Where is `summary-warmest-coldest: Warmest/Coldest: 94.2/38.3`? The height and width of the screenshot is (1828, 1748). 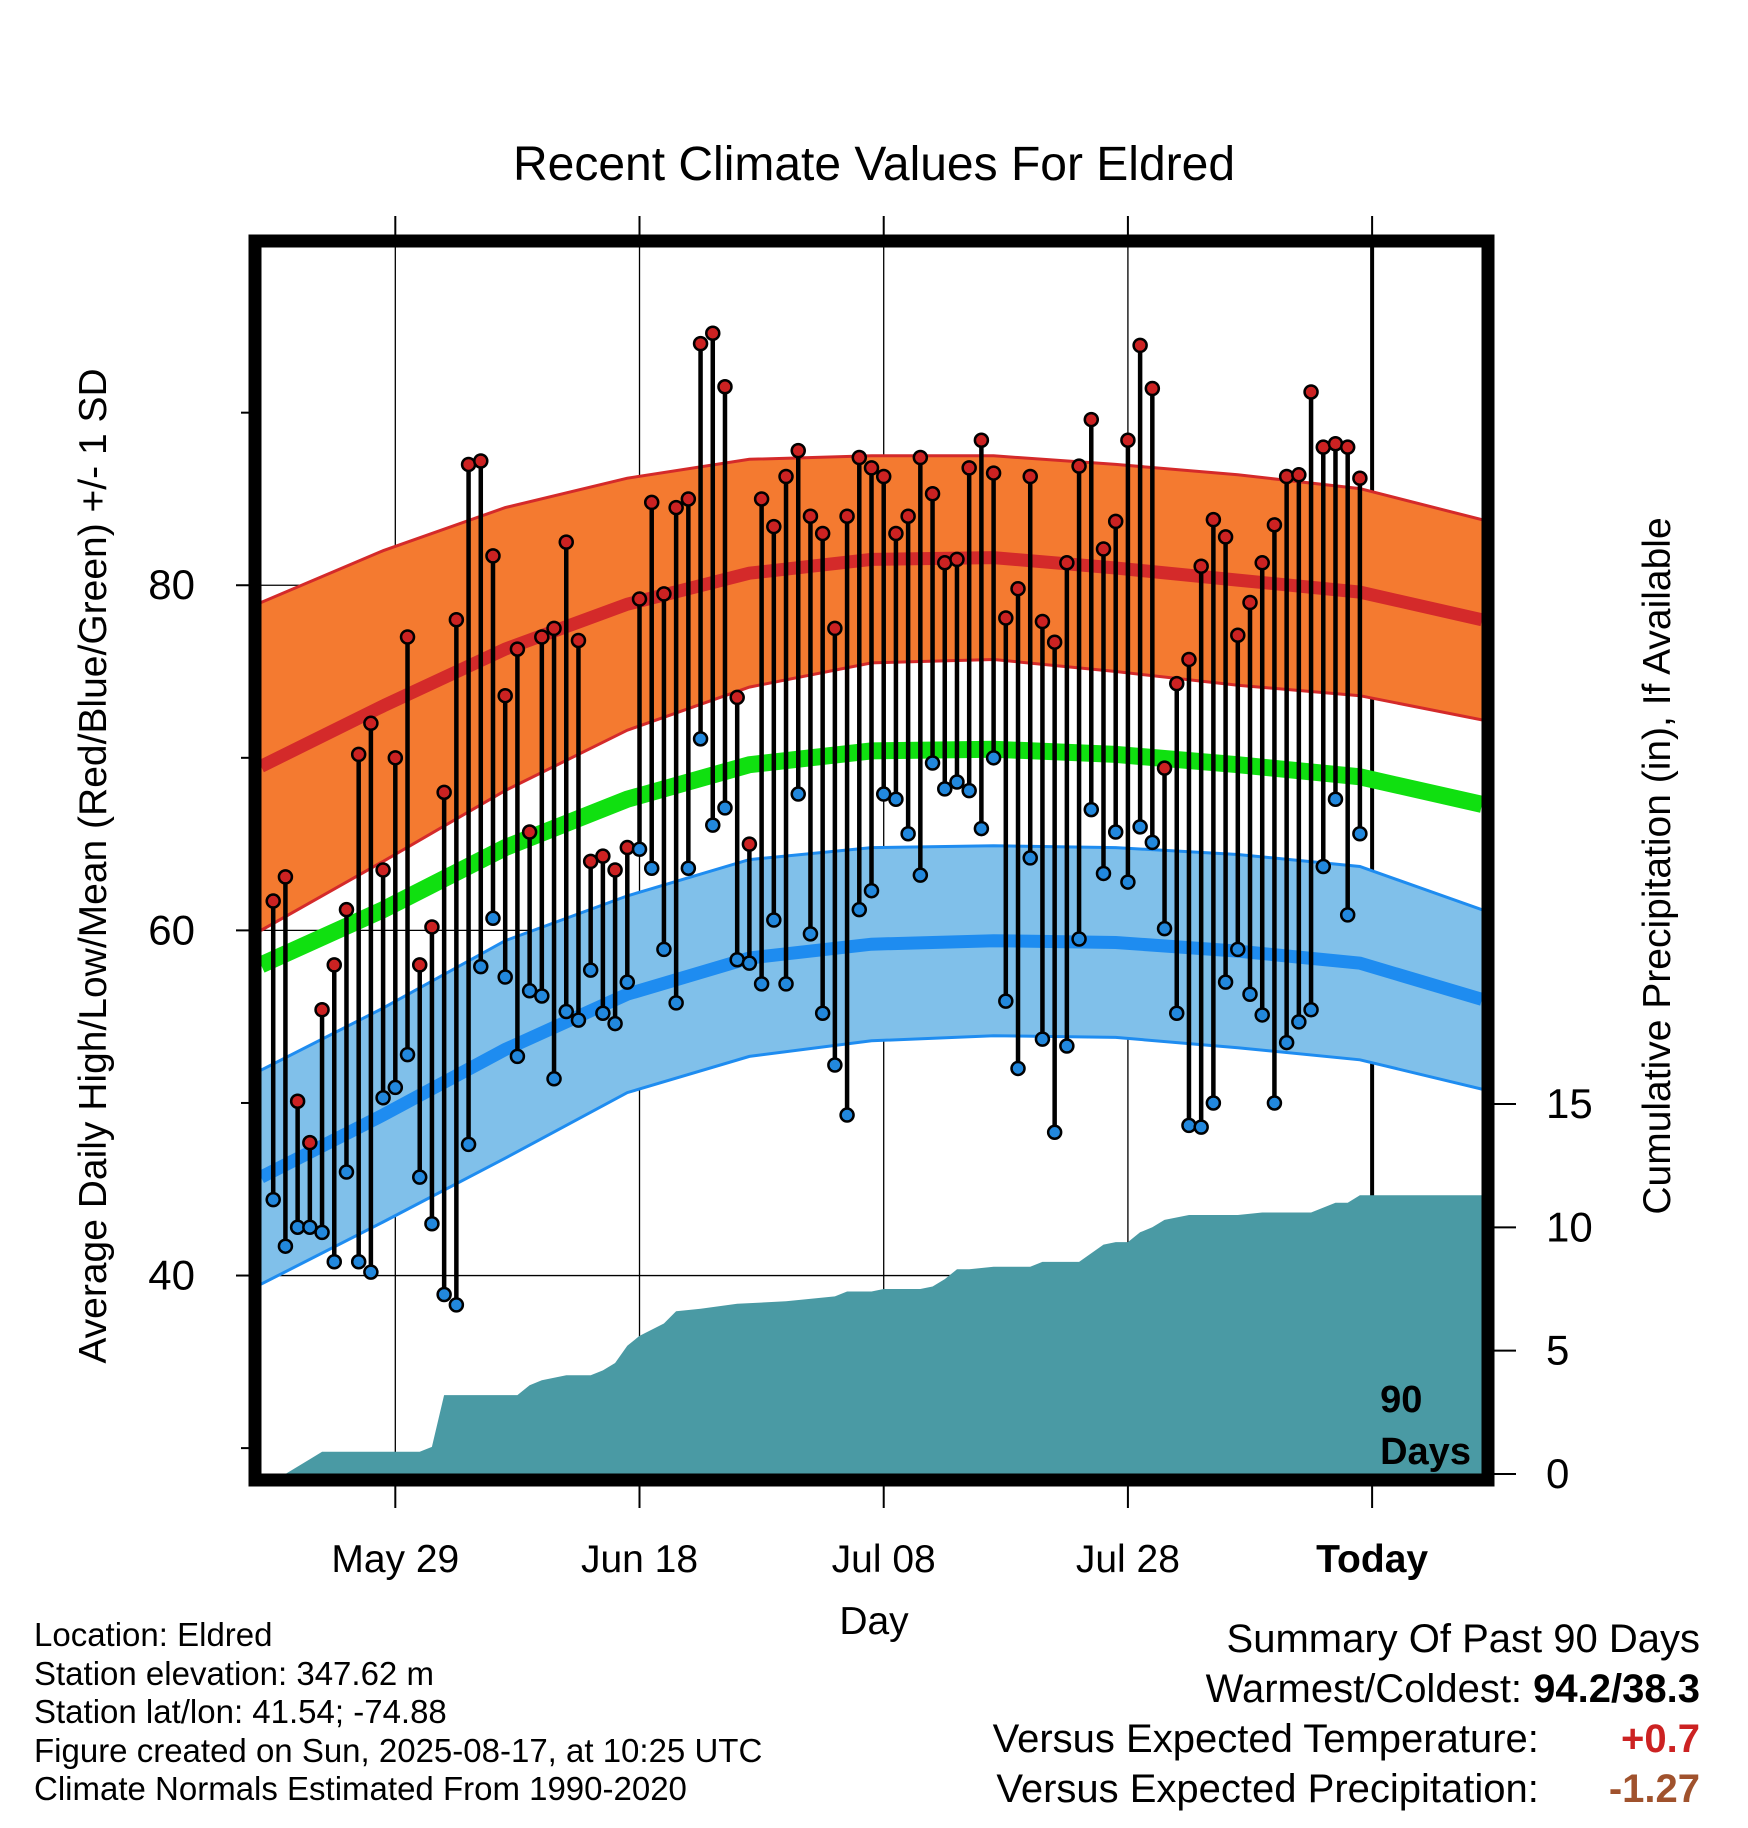
summary-warmest-coldest: Warmest/Coldest: 94.2/38.3 is located at coordinates (1346, 1689).